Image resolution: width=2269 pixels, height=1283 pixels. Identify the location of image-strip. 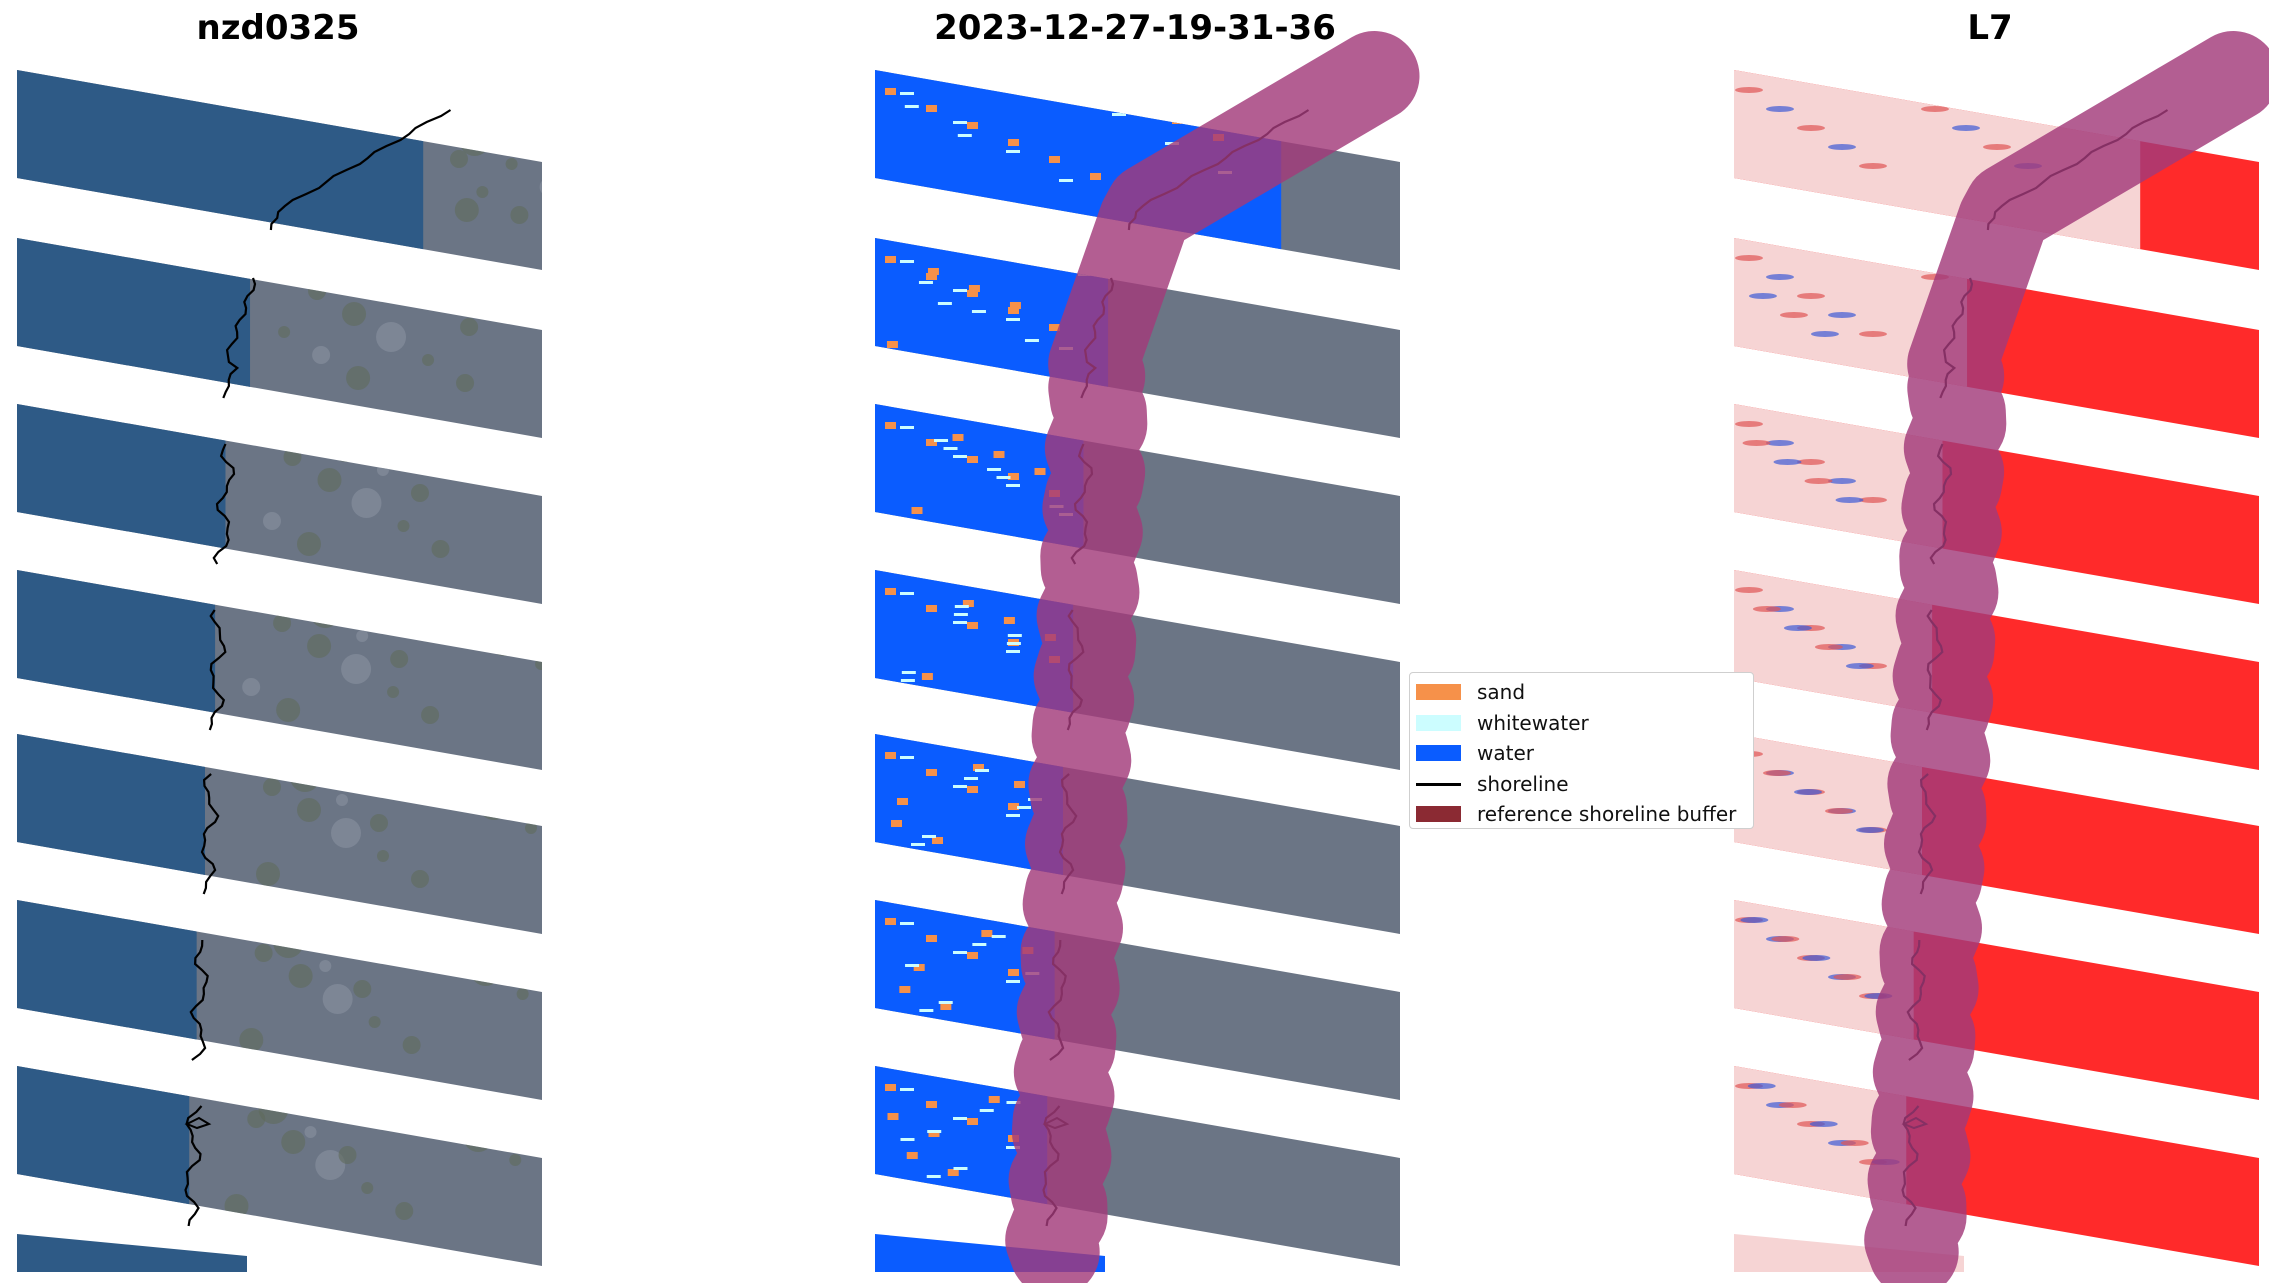
(279, 670).